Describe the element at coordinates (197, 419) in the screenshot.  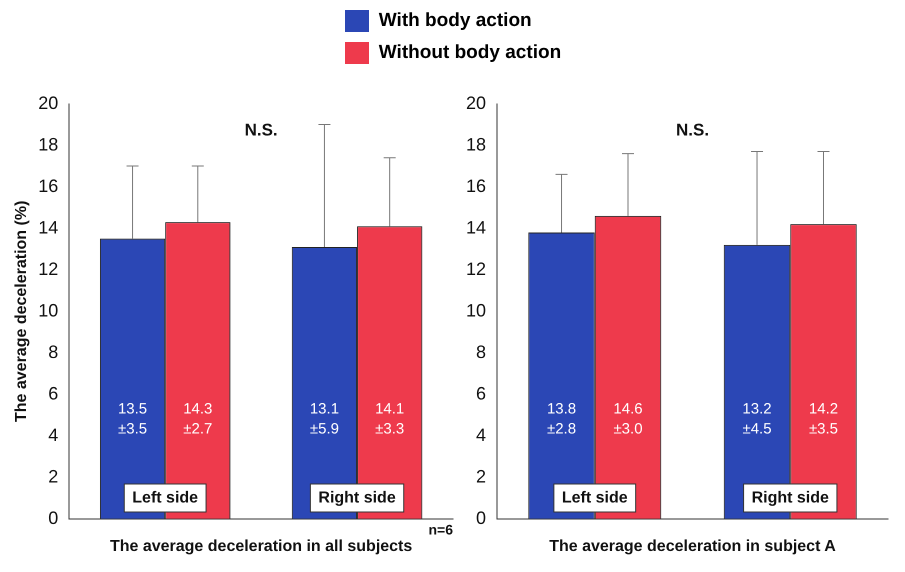
I see `data-label: 14.3 ±2.7` at that location.